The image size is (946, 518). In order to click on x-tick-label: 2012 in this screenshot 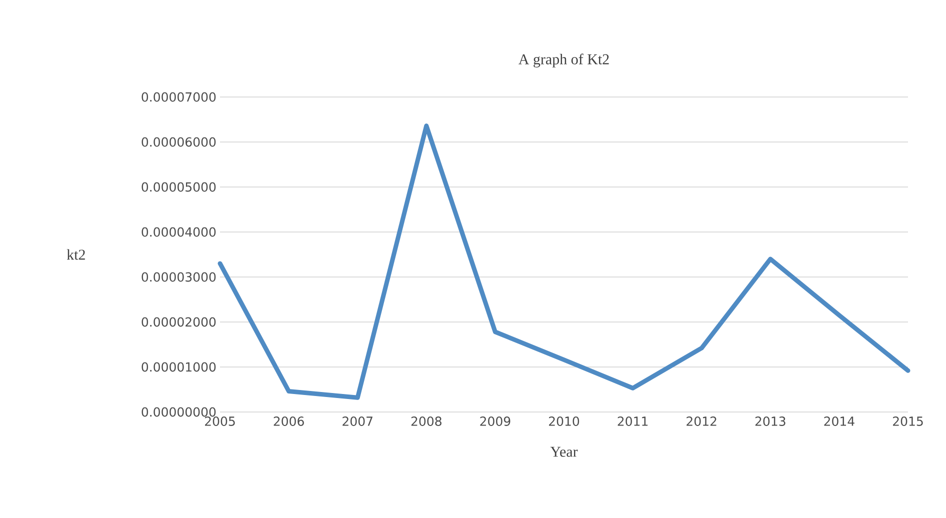, I will do `click(701, 421)`.